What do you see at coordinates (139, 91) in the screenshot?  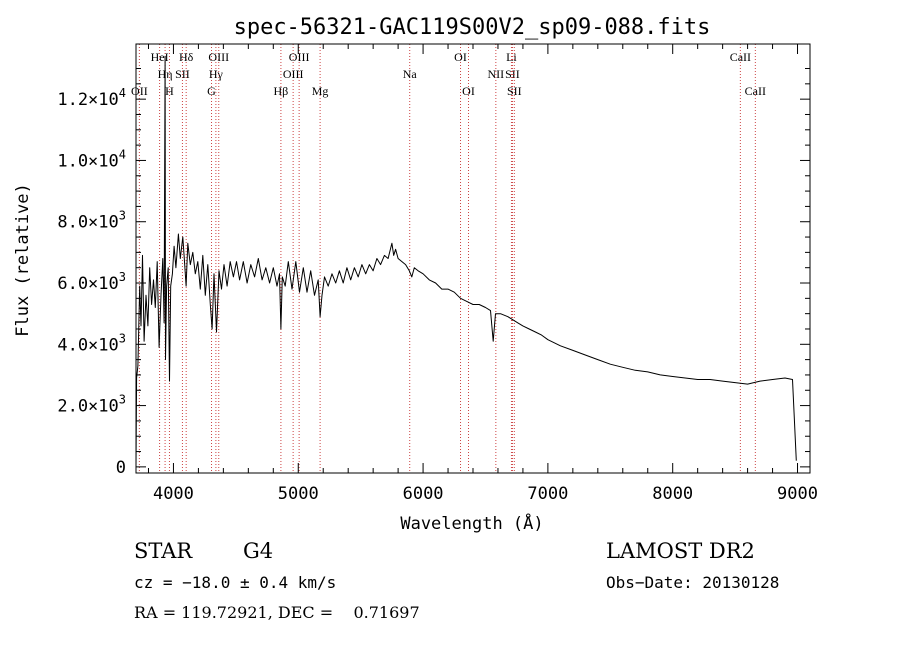 I see `line-label-0: OII` at bounding box center [139, 91].